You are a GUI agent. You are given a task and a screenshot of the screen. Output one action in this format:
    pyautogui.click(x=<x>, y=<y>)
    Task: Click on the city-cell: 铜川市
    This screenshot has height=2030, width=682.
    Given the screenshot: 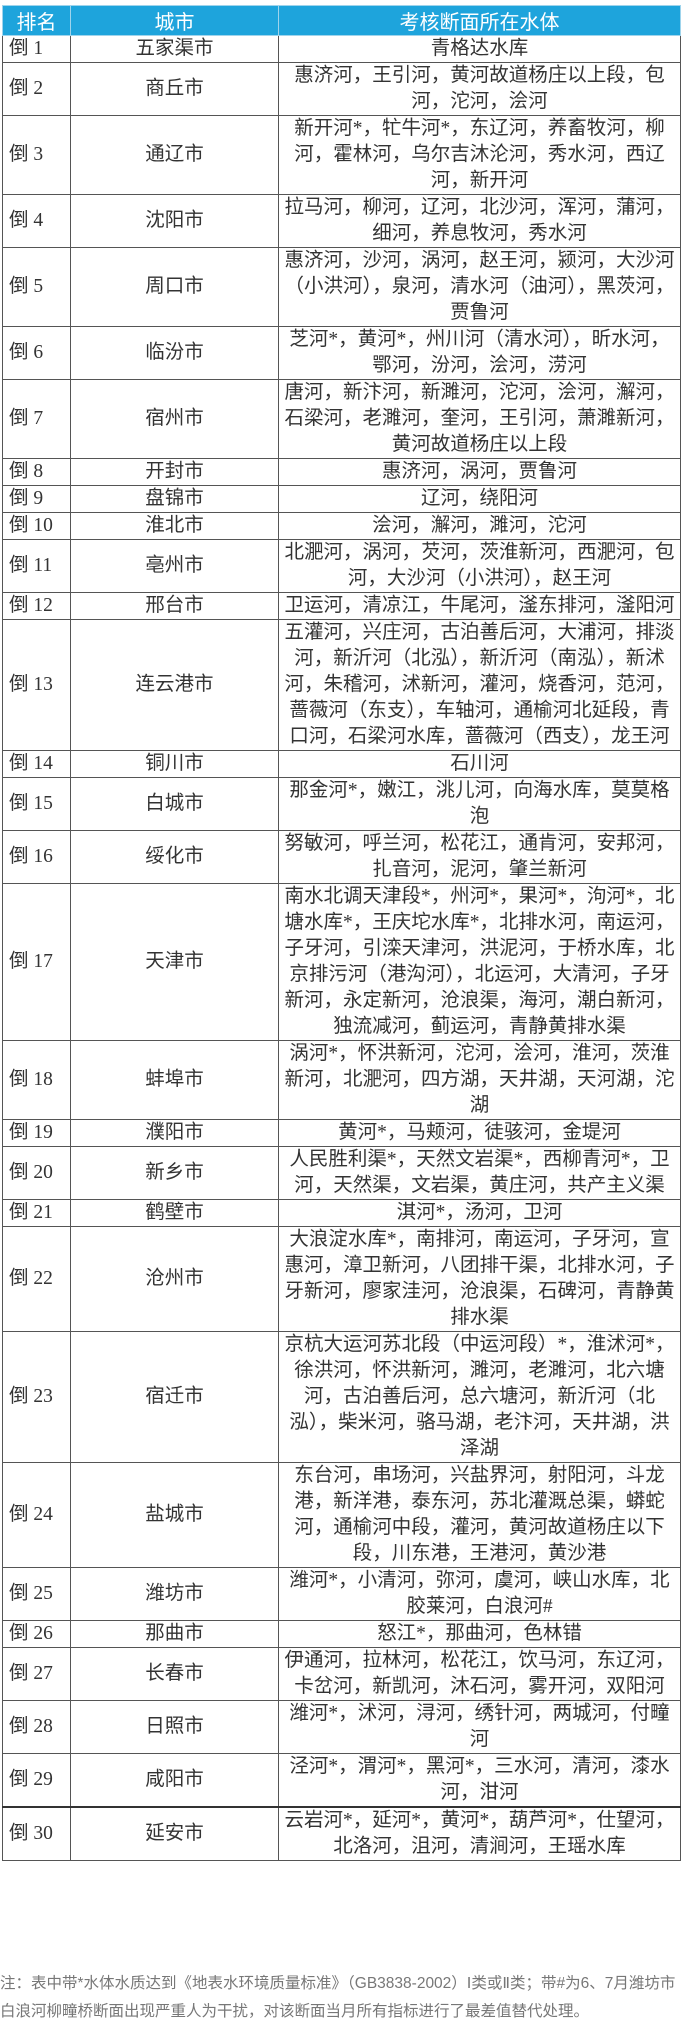 What is the action you would take?
    pyautogui.click(x=174, y=764)
    